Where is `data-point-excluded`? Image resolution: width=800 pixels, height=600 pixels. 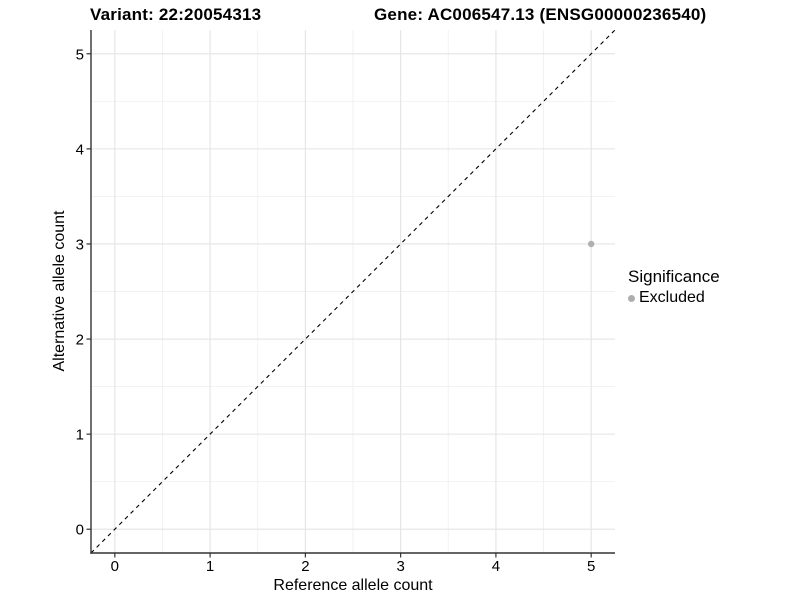
data-point-excluded is located at coordinates (591, 244).